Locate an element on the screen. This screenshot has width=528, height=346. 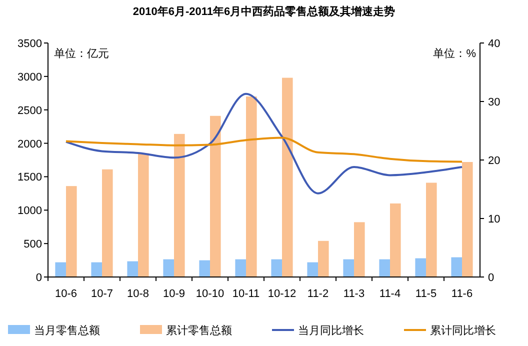
y-tick-label: 1500 is located at coordinates (30, 178).